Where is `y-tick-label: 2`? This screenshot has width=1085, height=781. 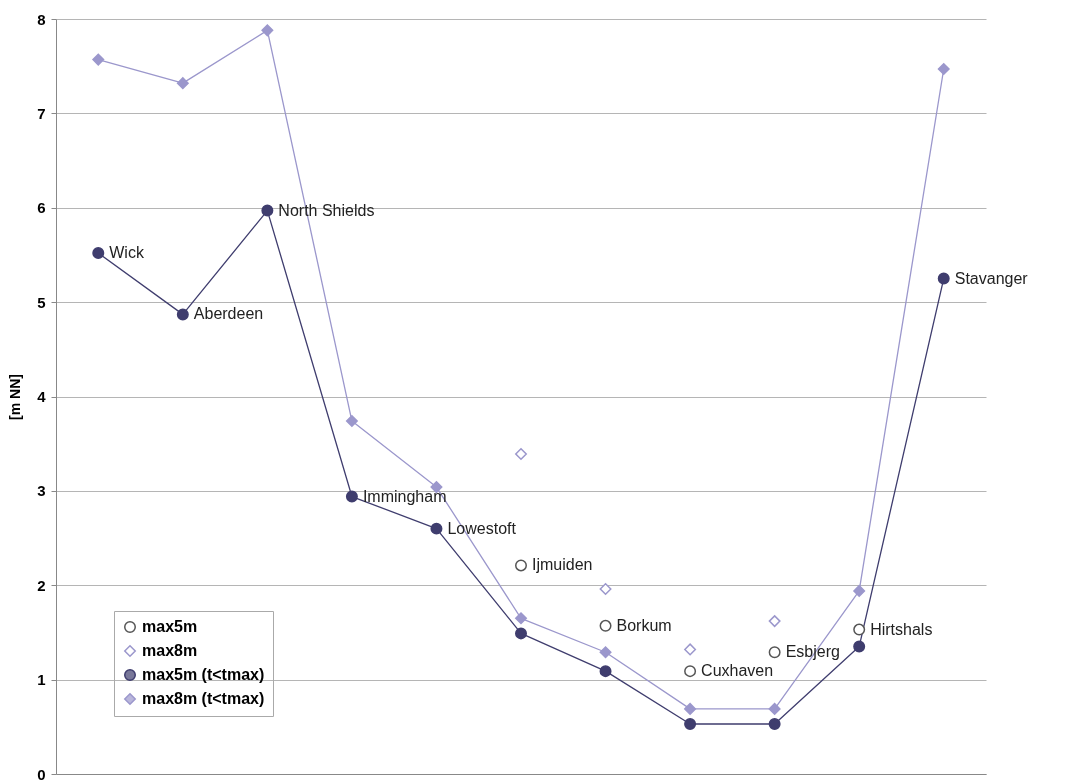 y-tick-label: 2 is located at coordinates (41, 585).